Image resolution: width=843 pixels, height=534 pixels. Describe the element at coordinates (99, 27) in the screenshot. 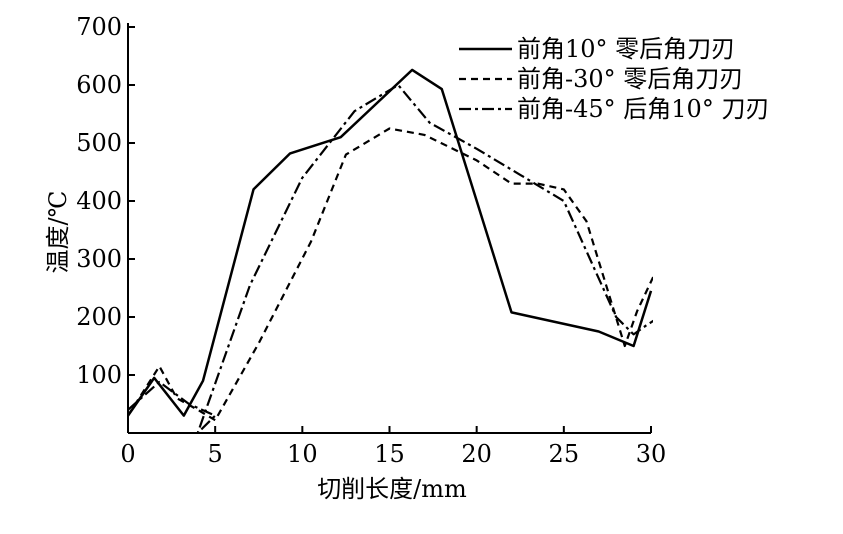

I see `y-tick-label: 700` at that location.